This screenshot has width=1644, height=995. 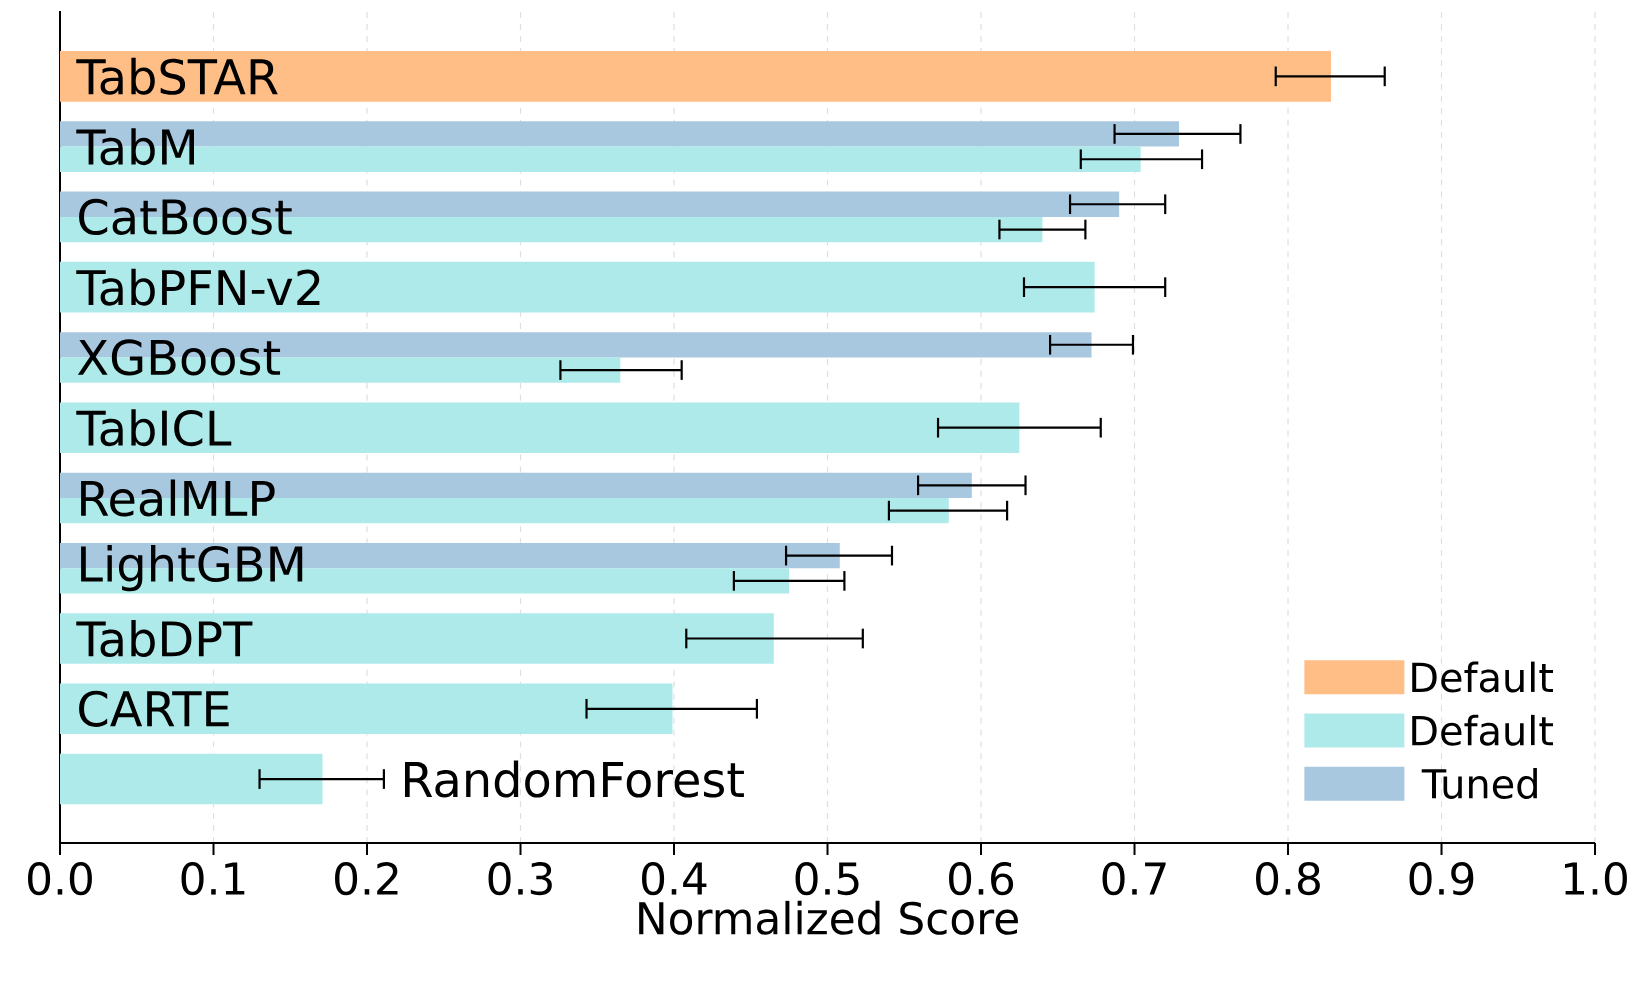 I want to click on x-tick-label: 0.8, so click(x=1288, y=879).